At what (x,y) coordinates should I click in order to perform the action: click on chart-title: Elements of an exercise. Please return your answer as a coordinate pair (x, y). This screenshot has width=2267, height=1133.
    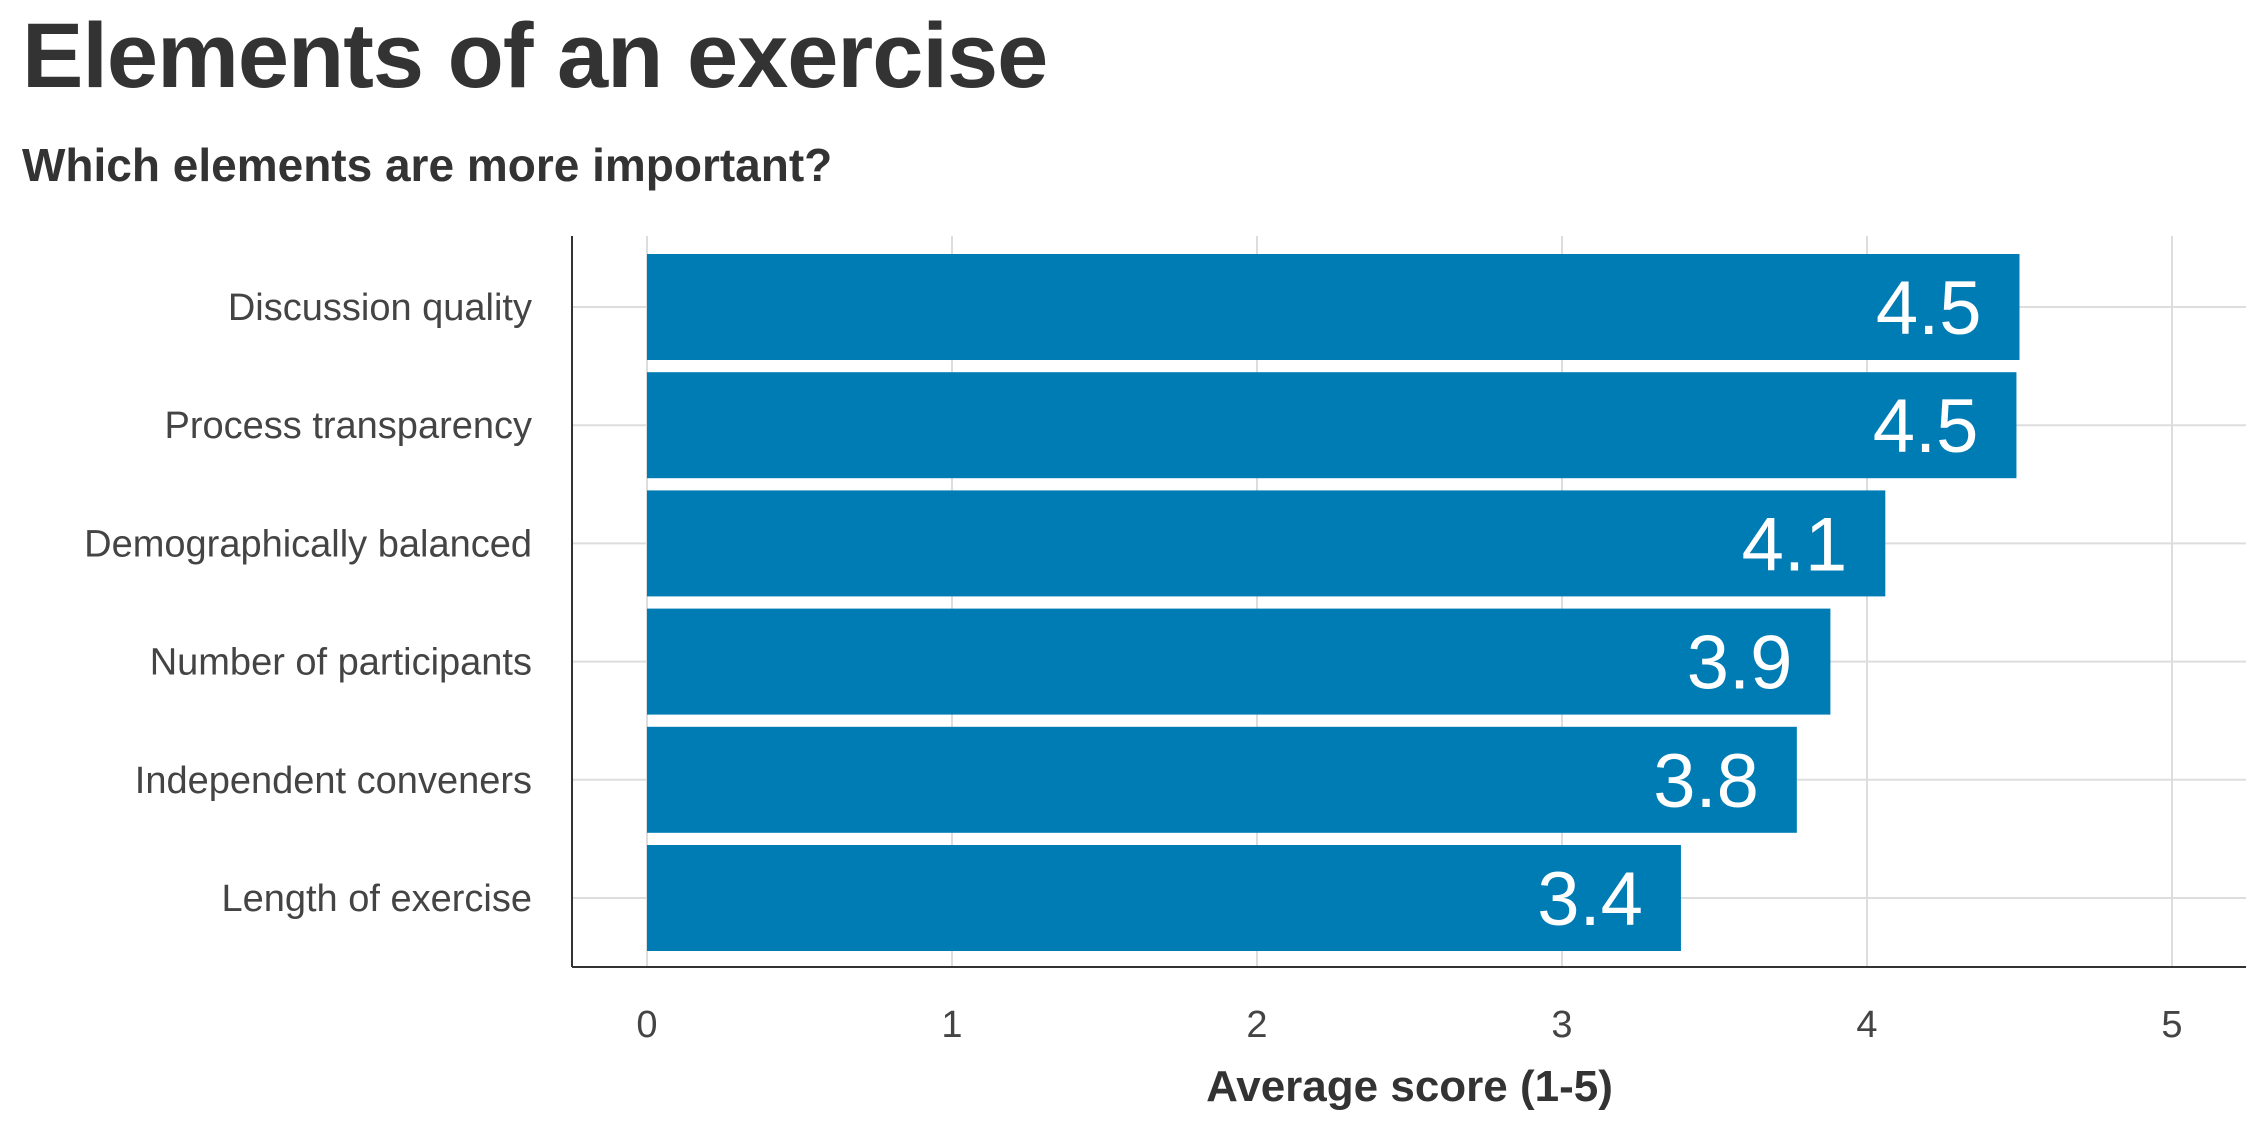
    Looking at the image, I should click on (535, 56).